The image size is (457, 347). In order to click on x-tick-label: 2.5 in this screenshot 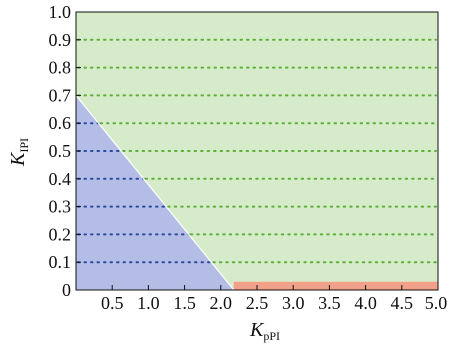, I will do `click(257, 303)`.